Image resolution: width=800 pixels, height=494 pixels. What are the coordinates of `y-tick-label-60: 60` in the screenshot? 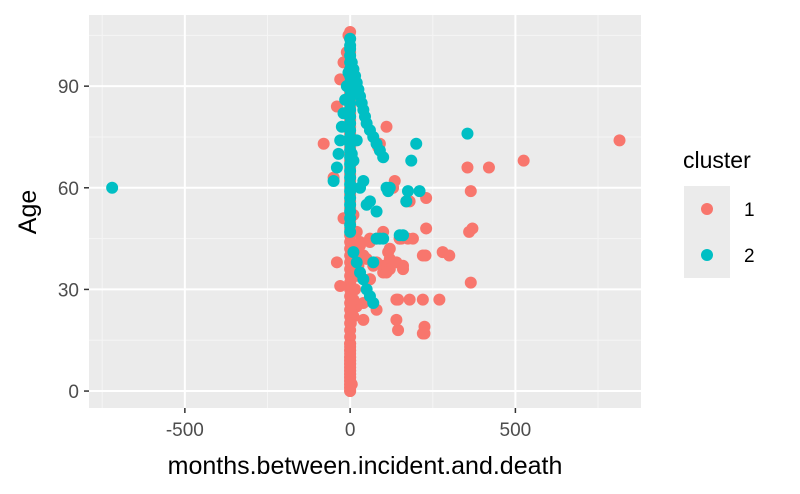 It's located at (68, 189).